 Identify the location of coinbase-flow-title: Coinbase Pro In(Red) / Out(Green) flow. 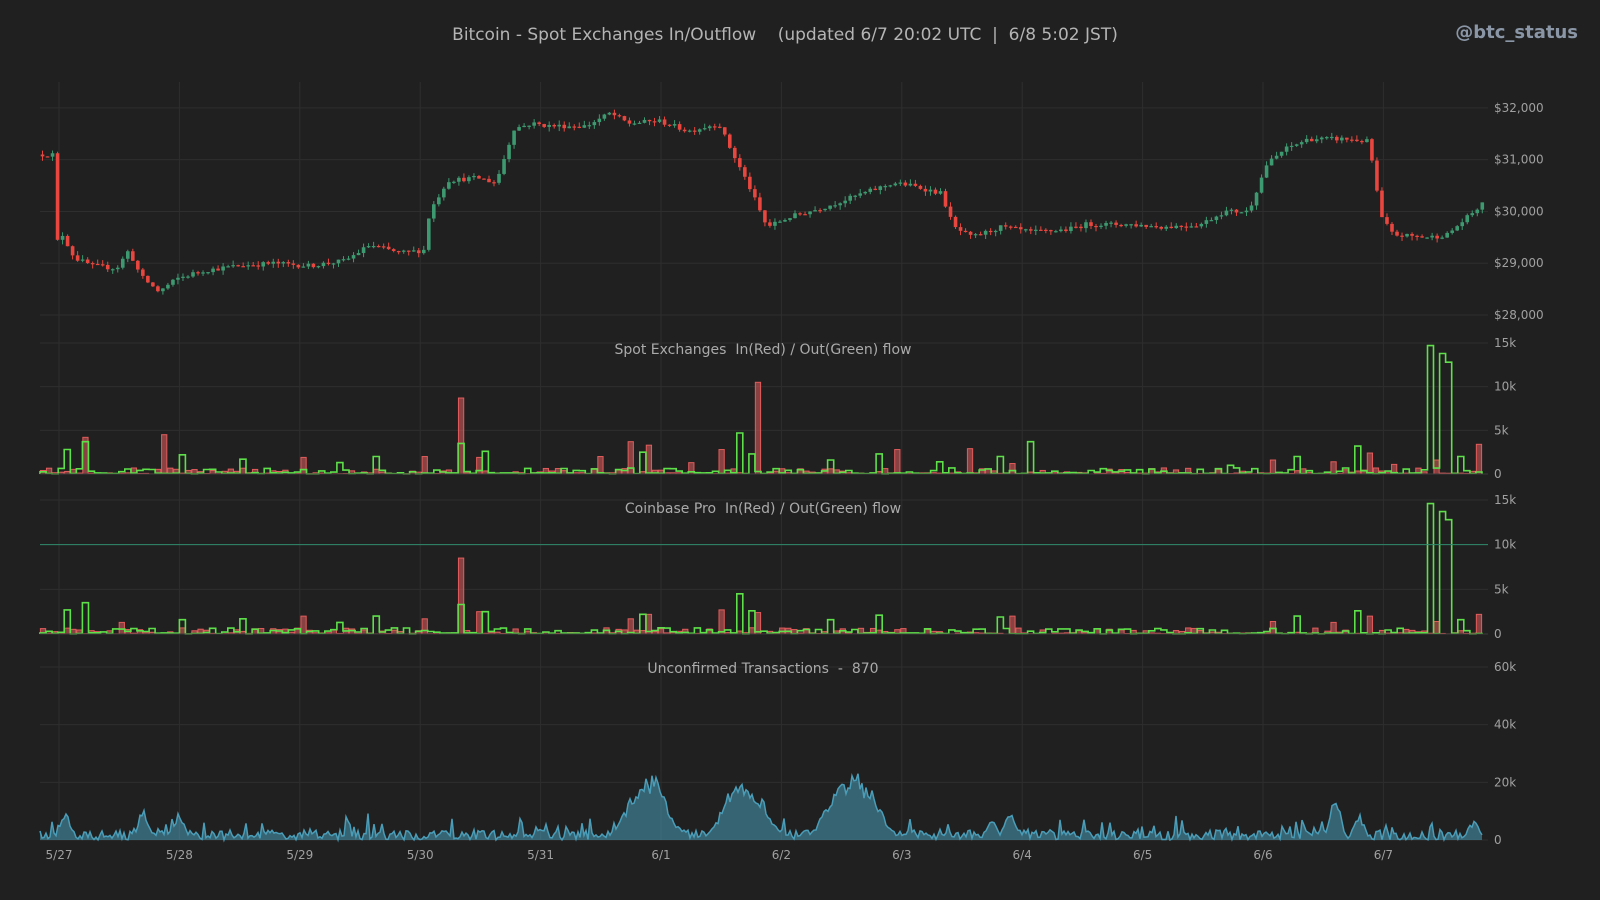
(763, 509).